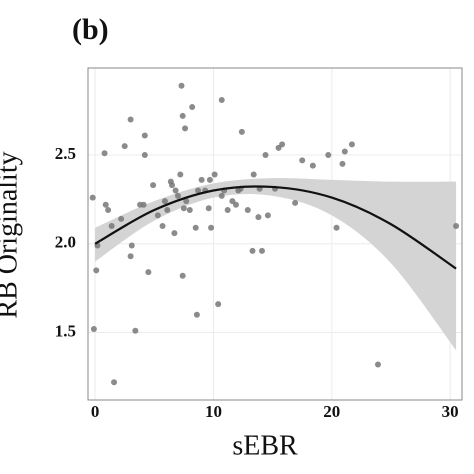  What do you see at coordinates (331, 411) in the screenshot?
I see `x-tick-label: 20` at bounding box center [331, 411].